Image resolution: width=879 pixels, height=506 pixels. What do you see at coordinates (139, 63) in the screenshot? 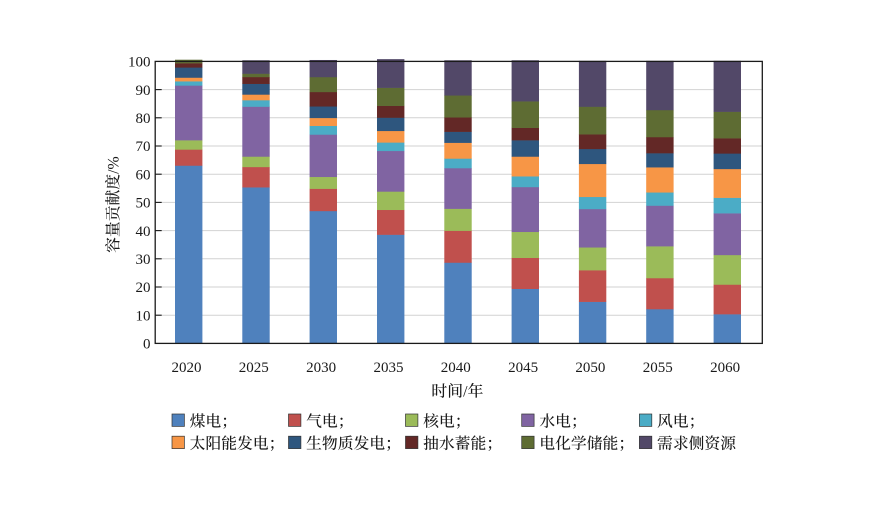
I see `svg-text: 100` at bounding box center [139, 63].